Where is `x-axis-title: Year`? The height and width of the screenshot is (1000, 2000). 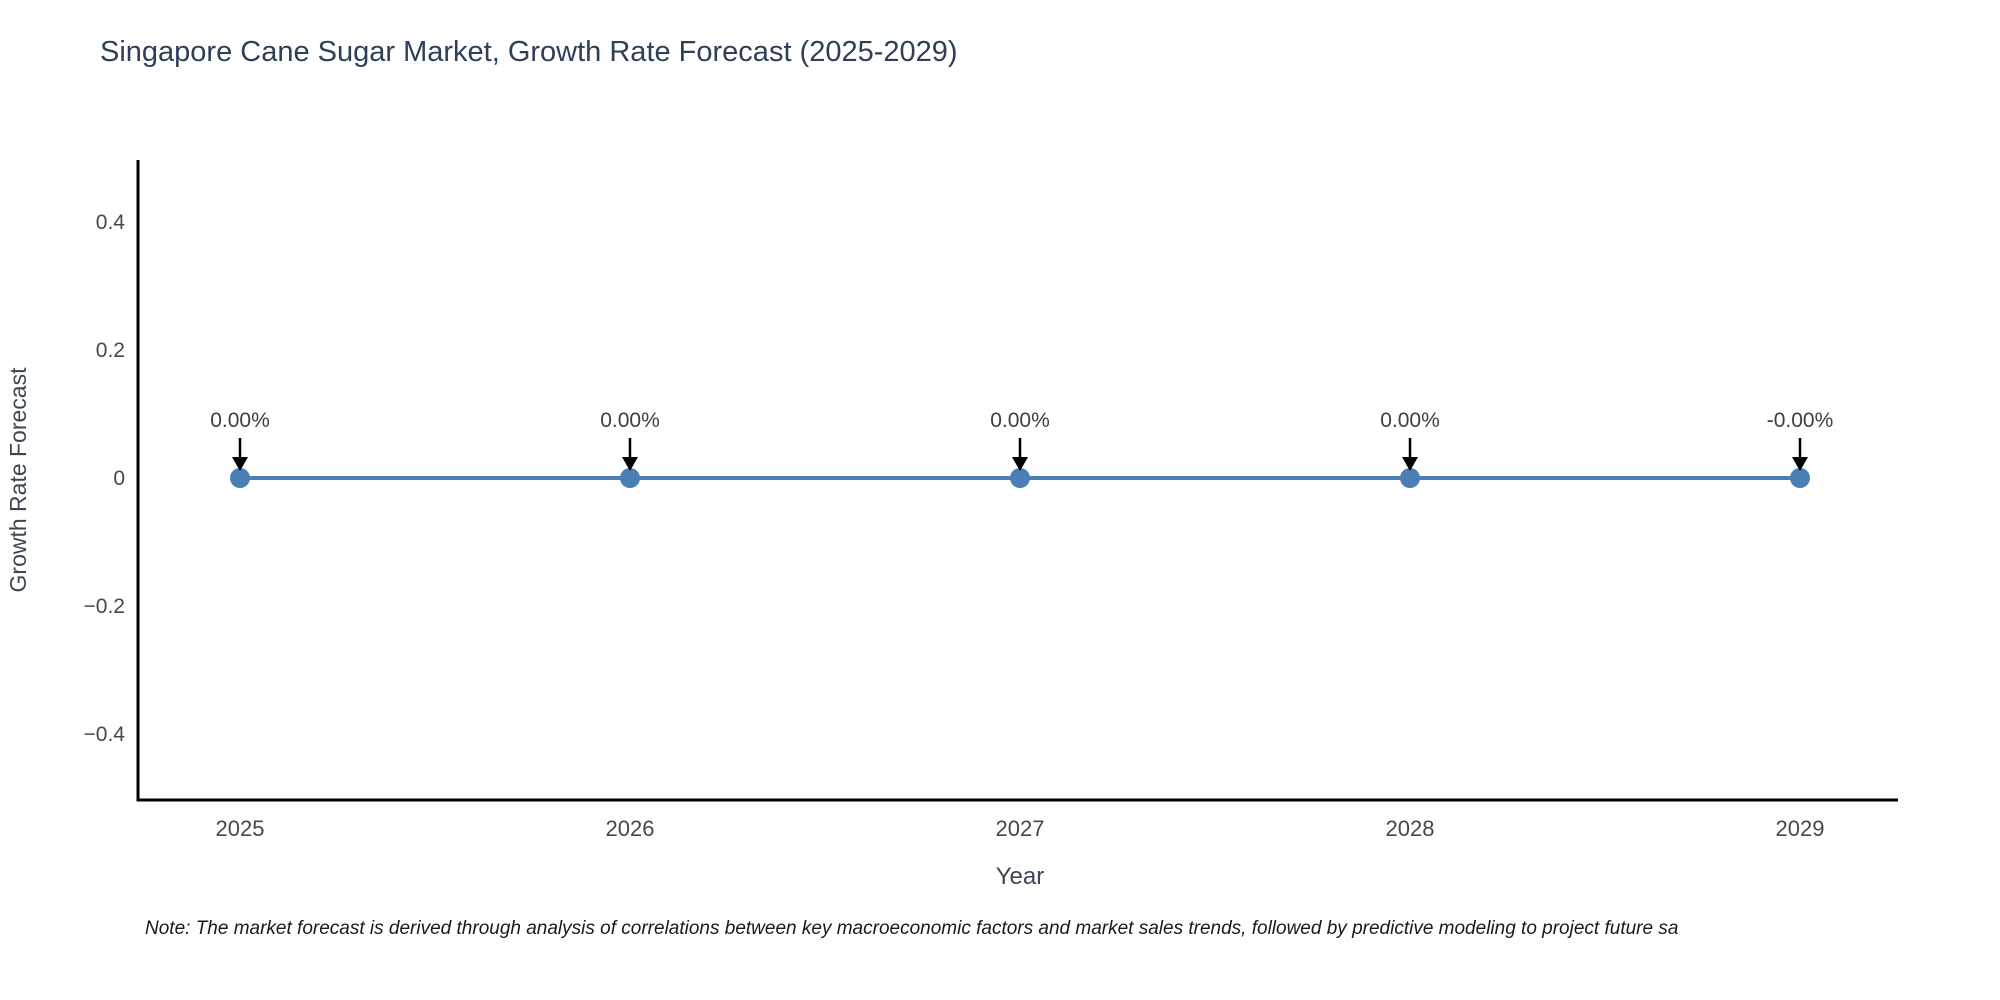 x-axis-title: Year is located at coordinates (1020, 876).